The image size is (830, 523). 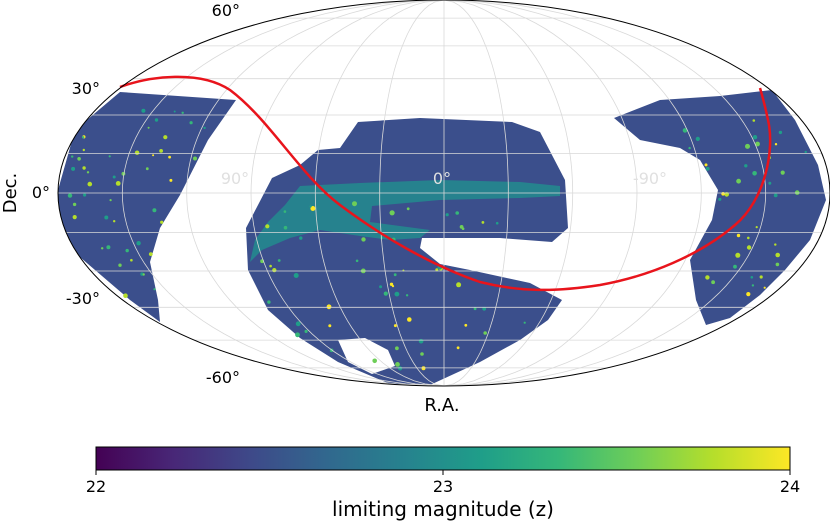 What do you see at coordinates (223, 377) in the screenshot?
I see `dec-tick-neg60: -60°` at bounding box center [223, 377].